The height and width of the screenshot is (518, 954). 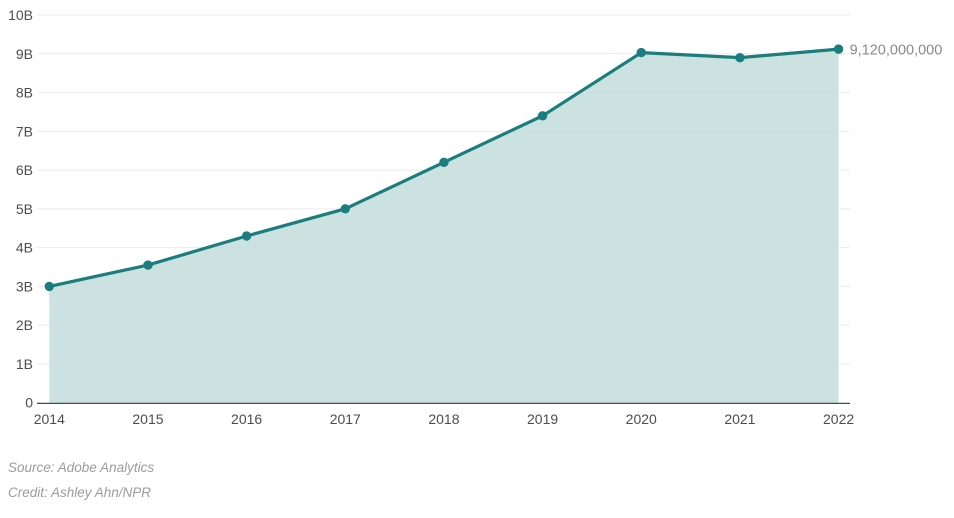 I want to click on x-tick-label: 2022, so click(x=838, y=419).